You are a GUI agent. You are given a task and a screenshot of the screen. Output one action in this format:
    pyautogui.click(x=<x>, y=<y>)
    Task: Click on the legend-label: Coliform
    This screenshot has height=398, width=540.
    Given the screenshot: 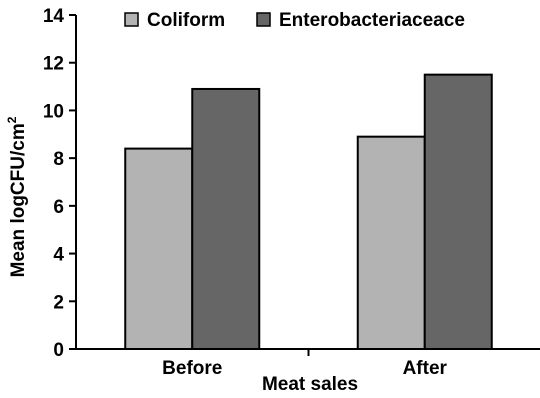 What is the action you would take?
    pyautogui.click(x=186, y=20)
    